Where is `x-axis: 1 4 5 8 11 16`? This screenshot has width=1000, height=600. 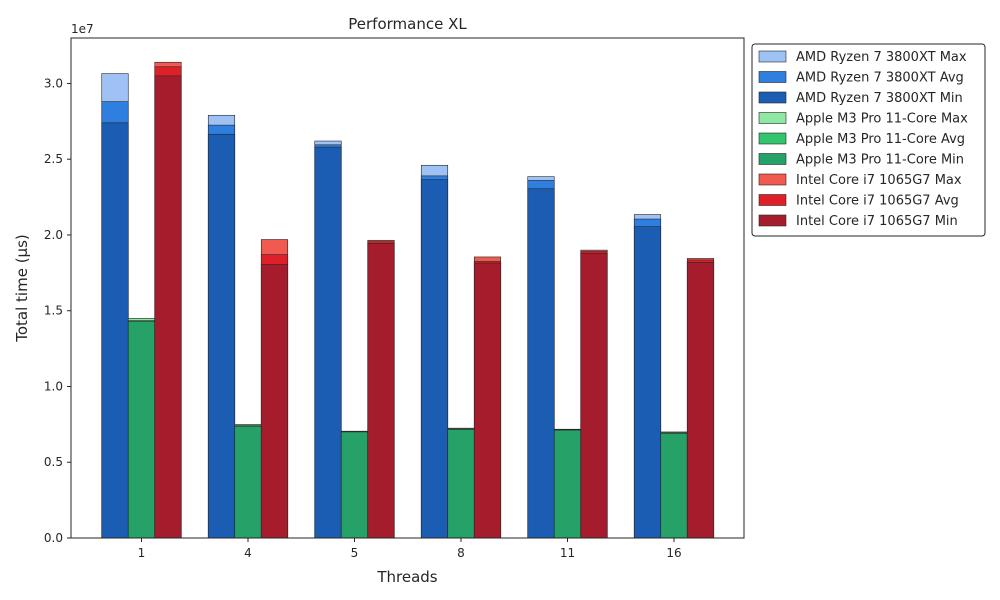 x-axis: 1 4 5 8 11 16 is located at coordinates (410, 549).